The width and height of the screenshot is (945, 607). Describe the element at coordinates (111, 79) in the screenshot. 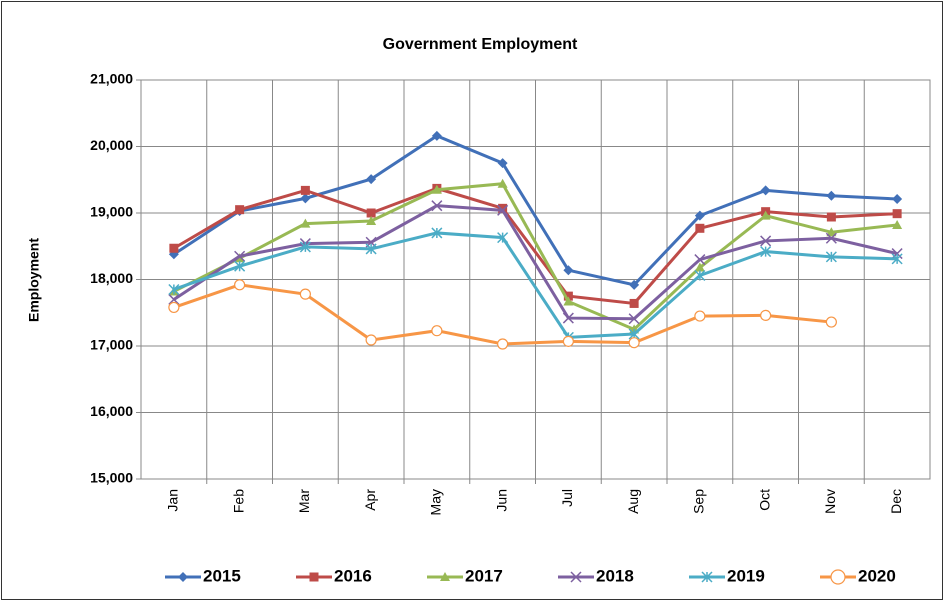

I see `y-tick-label: 21,000` at that location.